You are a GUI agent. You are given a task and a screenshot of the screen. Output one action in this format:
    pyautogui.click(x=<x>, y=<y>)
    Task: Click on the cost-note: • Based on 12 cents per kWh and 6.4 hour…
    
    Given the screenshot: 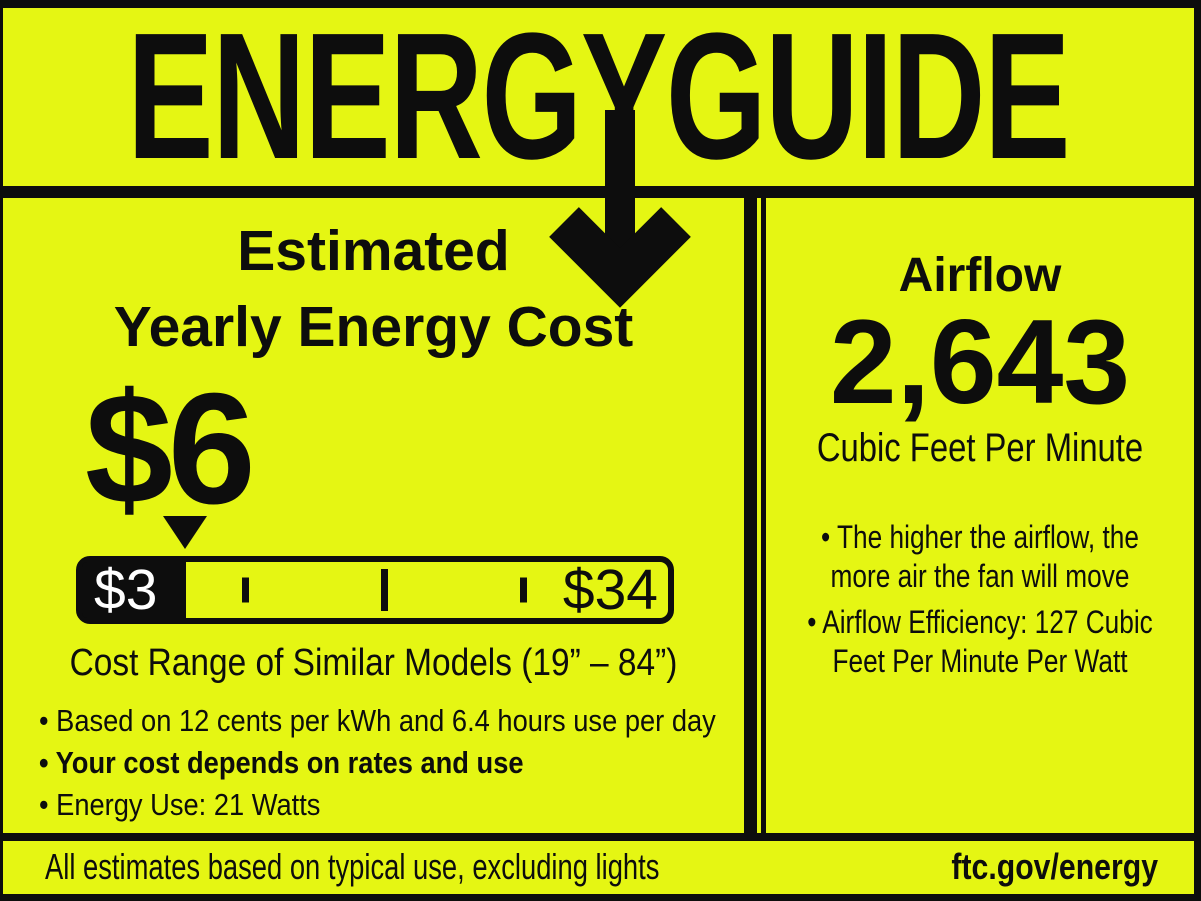 What is the action you would take?
    pyautogui.click(x=377, y=720)
    